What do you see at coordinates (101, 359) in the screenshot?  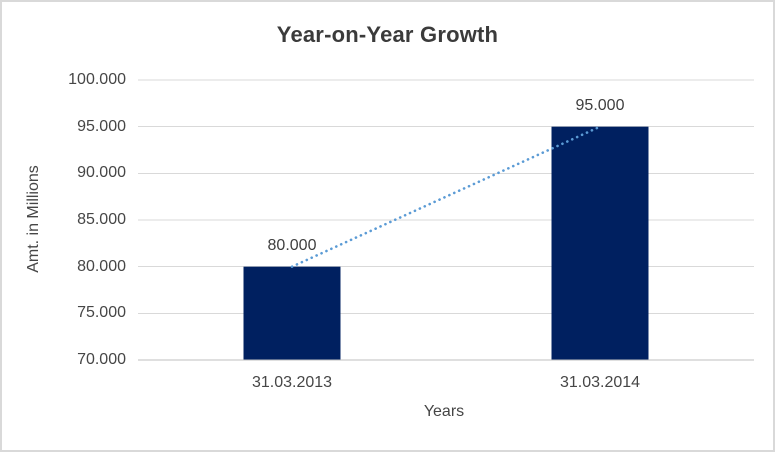 I see `y-tick-label: 70.000` at bounding box center [101, 359].